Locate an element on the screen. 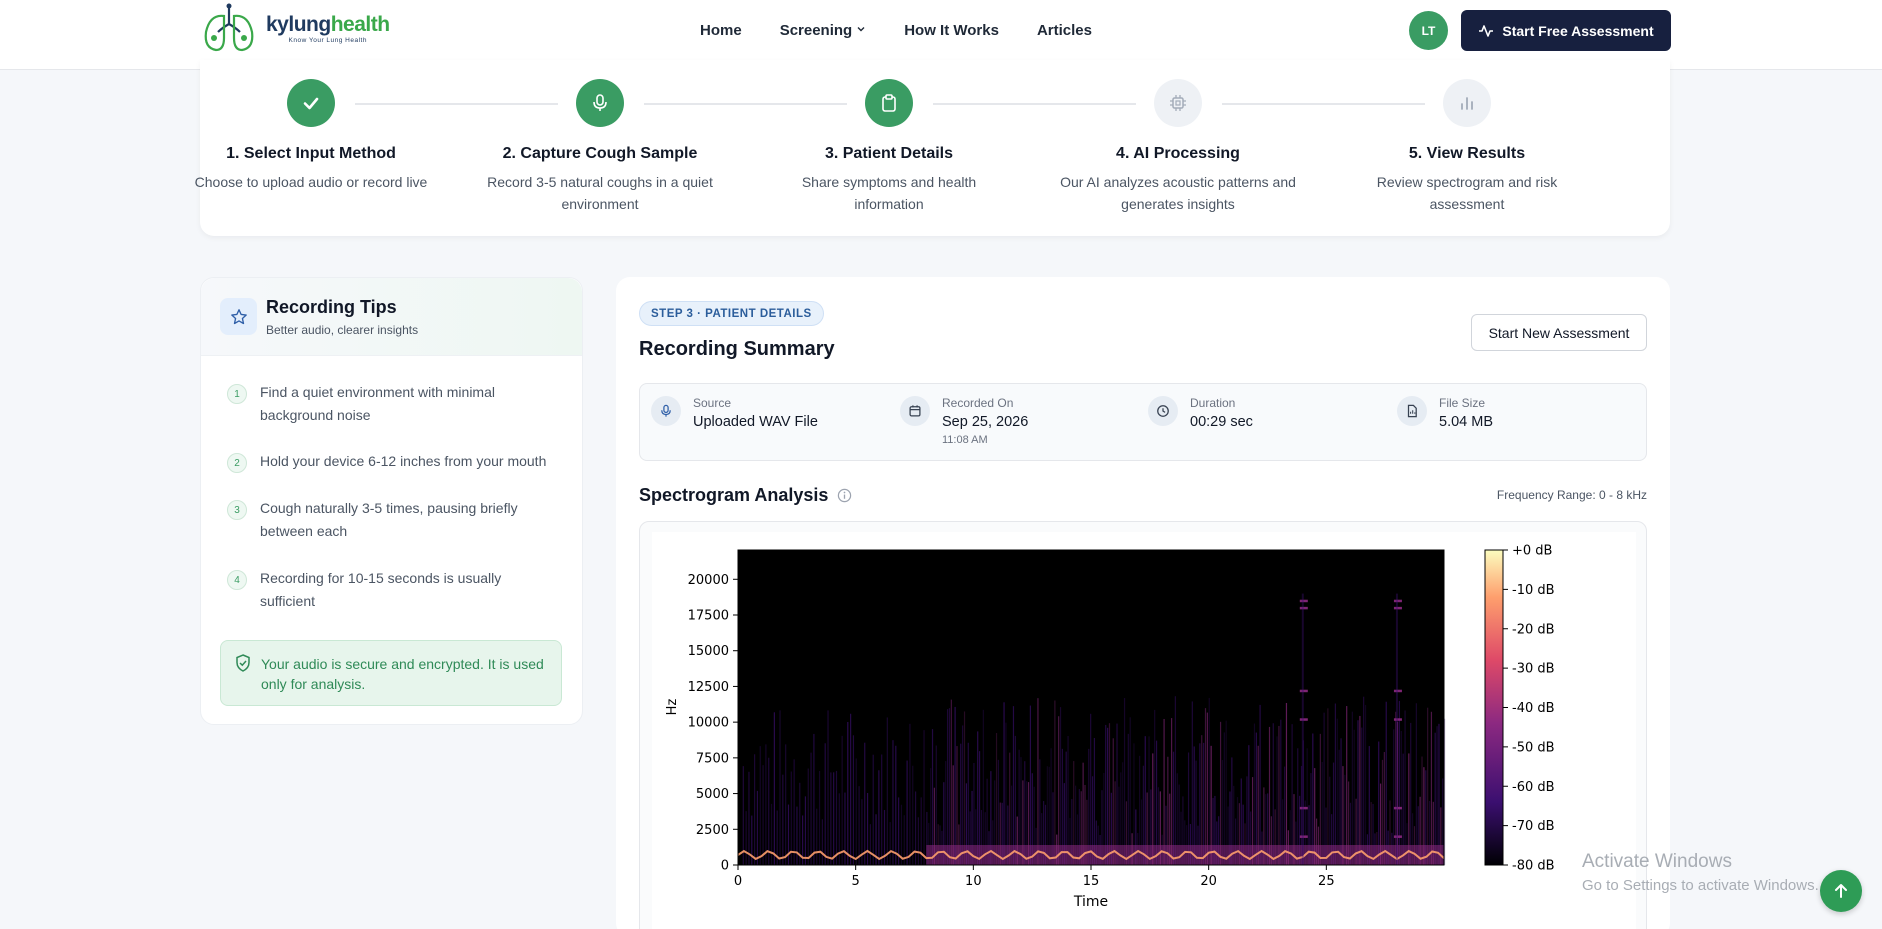  meta-sub: 11:08 AM is located at coordinates (965, 440).